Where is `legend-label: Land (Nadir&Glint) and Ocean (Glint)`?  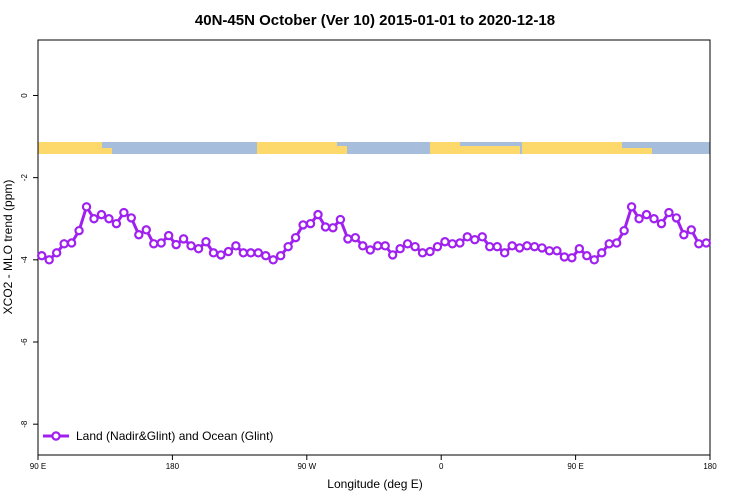
legend-label: Land (Nadir&Glint) and Ocean (Glint) is located at coordinates (174, 436).